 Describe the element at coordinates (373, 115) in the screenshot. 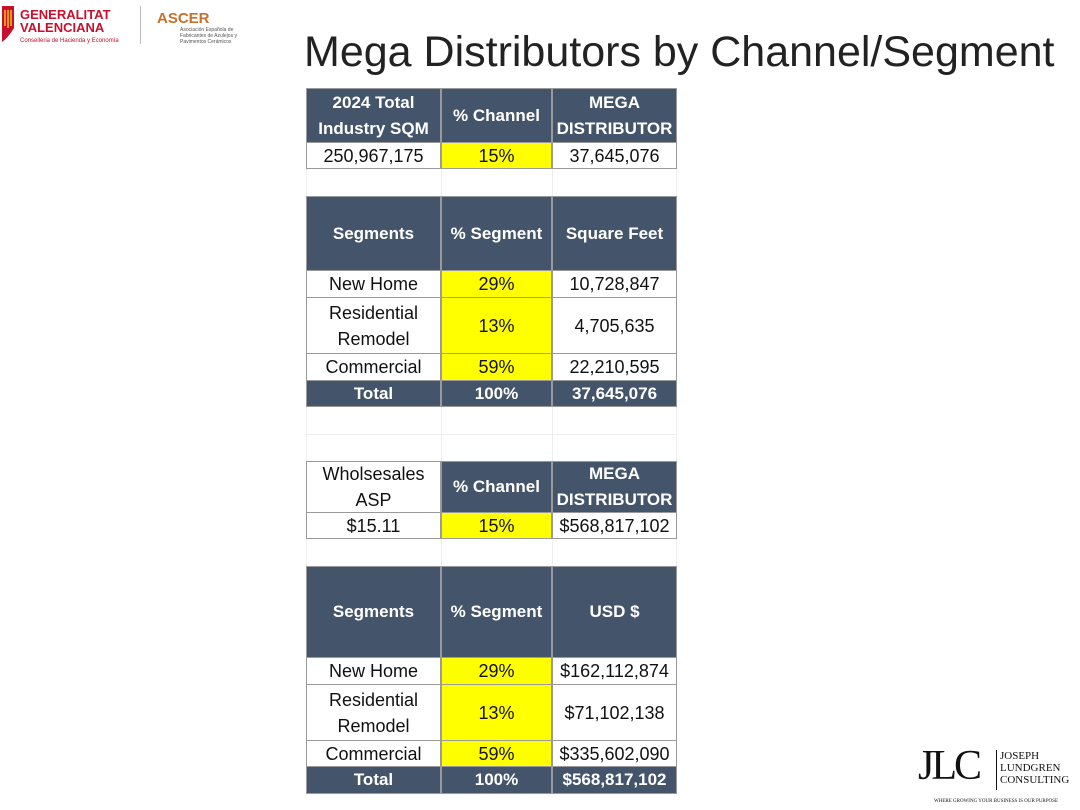

I see `head-cell: 2024 Total Industry SQM` at that location.